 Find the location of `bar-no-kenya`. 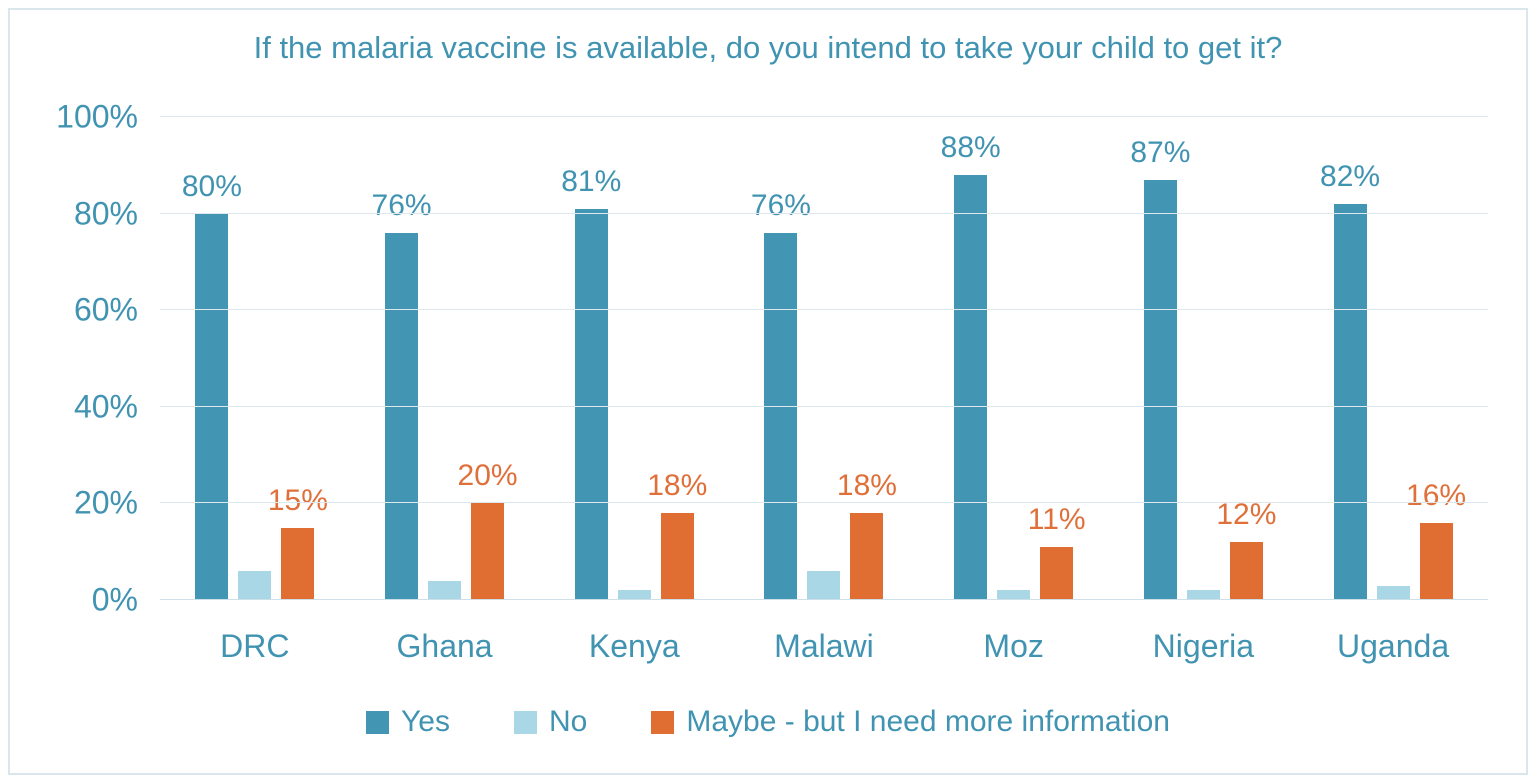

bar-no-kenya is located at coordinates (634, 595).